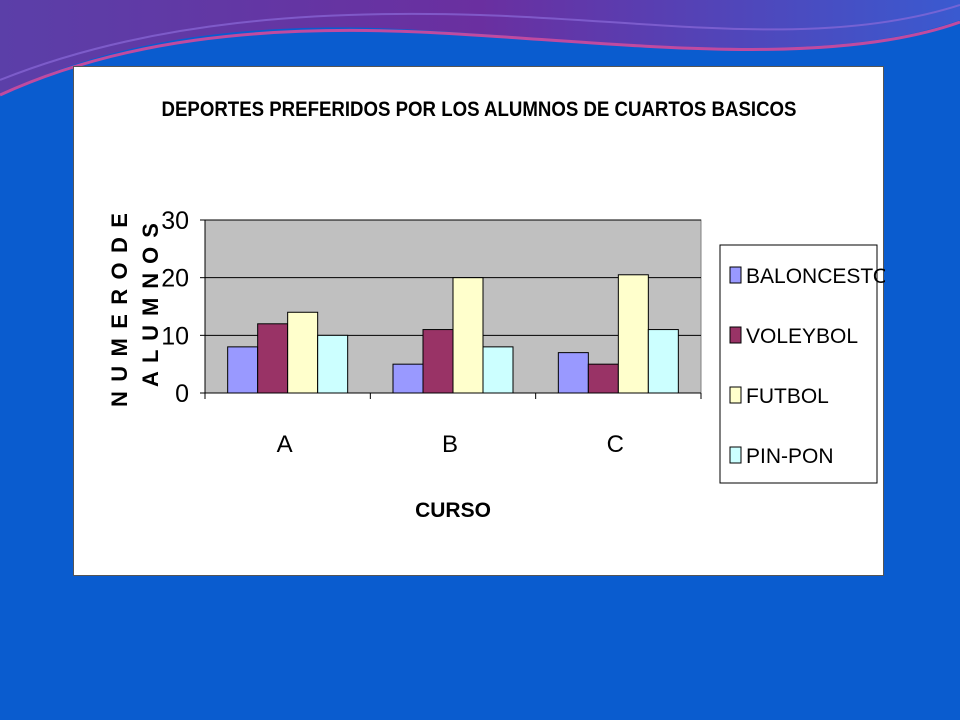 The height and width of the screenshot is (720, 960). What do you see at coordinates (243, 370) in the screenshot?
I see `bar-baloncesto-a` at bounding box center [243, 370].